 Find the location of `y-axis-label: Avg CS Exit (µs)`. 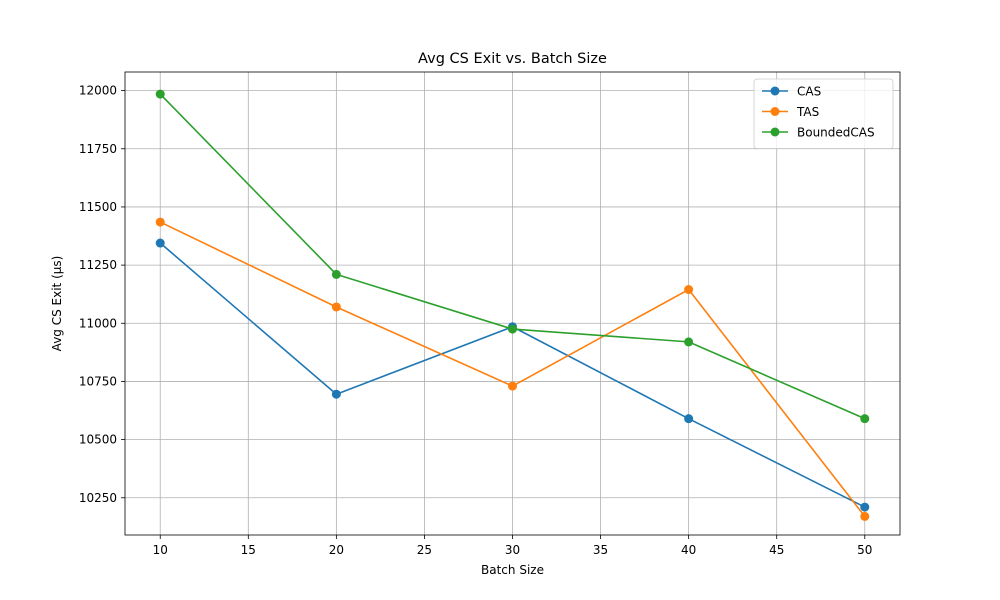

y-axis-label: Avg CS Exit (µs) is located at coordinates (57, 304).